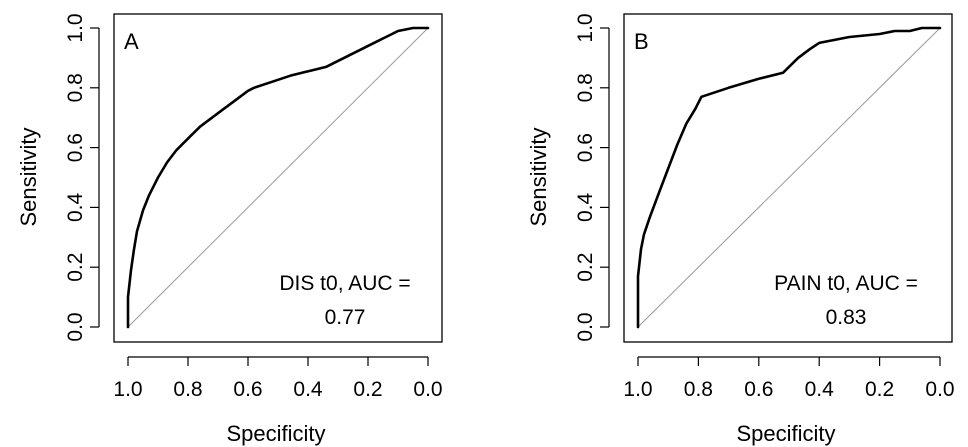 The width and height of the screenshot is (968, 447). What do you see at coordinates (247, 389) in the screenshot?
I see `panel-a-x-tick-label: 0.6` at bounding box center [247, 389].